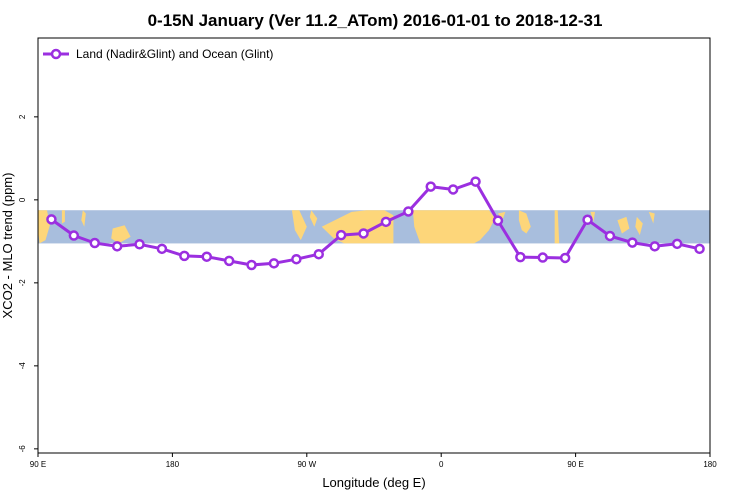 The width and height of the screenshot is (750, 500). Describe the element at coordinates (22, 449) in the screenshot. I see `y-tick-label: -6` at that location.